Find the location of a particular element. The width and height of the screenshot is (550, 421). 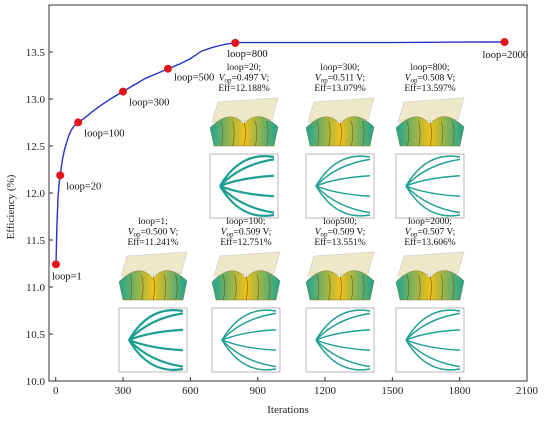

point-label: loop=1 is located at coordinates (67, 276).